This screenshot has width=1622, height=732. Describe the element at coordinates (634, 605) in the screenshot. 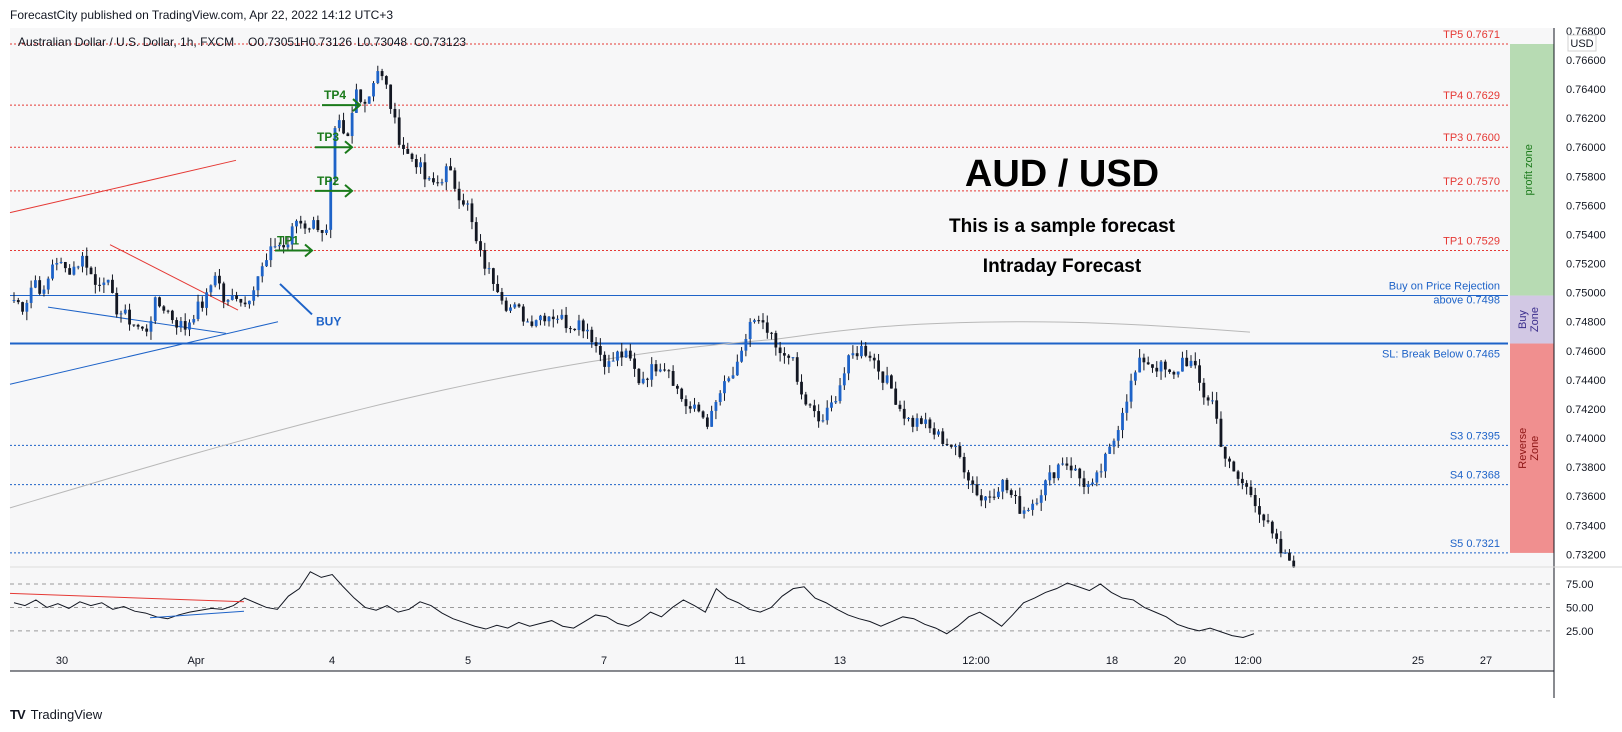

I see `rsi-line` at that location.